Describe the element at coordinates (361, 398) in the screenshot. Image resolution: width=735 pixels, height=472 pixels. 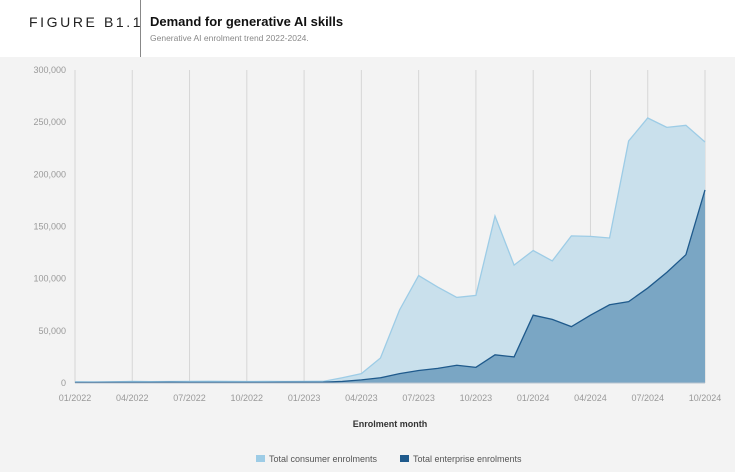
I see `x-tick-label: 04/2023` at that location.